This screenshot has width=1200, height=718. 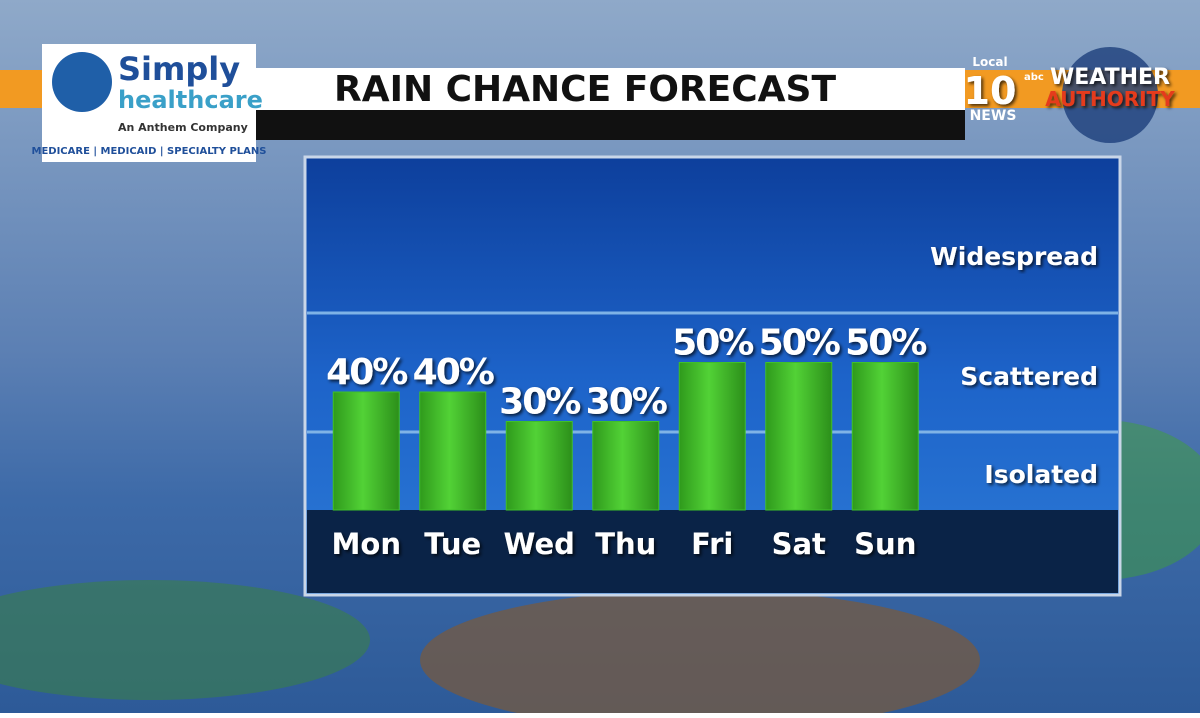 What do you see at coordinates (190, 100) in the screenshot?
I see `sponsor-name: healthcare` at bounding box center [190, 100].